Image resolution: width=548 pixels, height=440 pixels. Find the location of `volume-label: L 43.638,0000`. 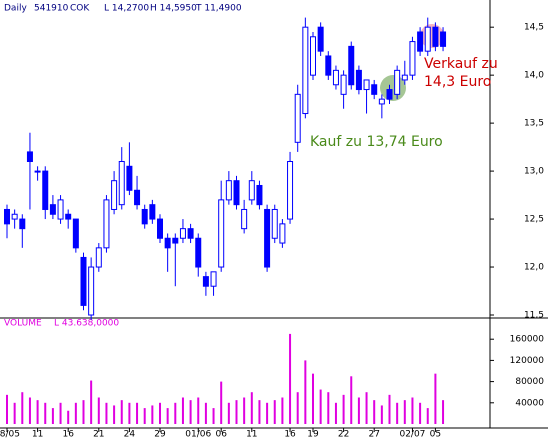

volume-label: L 43.638,0000 is located at coordinates (86, 324).